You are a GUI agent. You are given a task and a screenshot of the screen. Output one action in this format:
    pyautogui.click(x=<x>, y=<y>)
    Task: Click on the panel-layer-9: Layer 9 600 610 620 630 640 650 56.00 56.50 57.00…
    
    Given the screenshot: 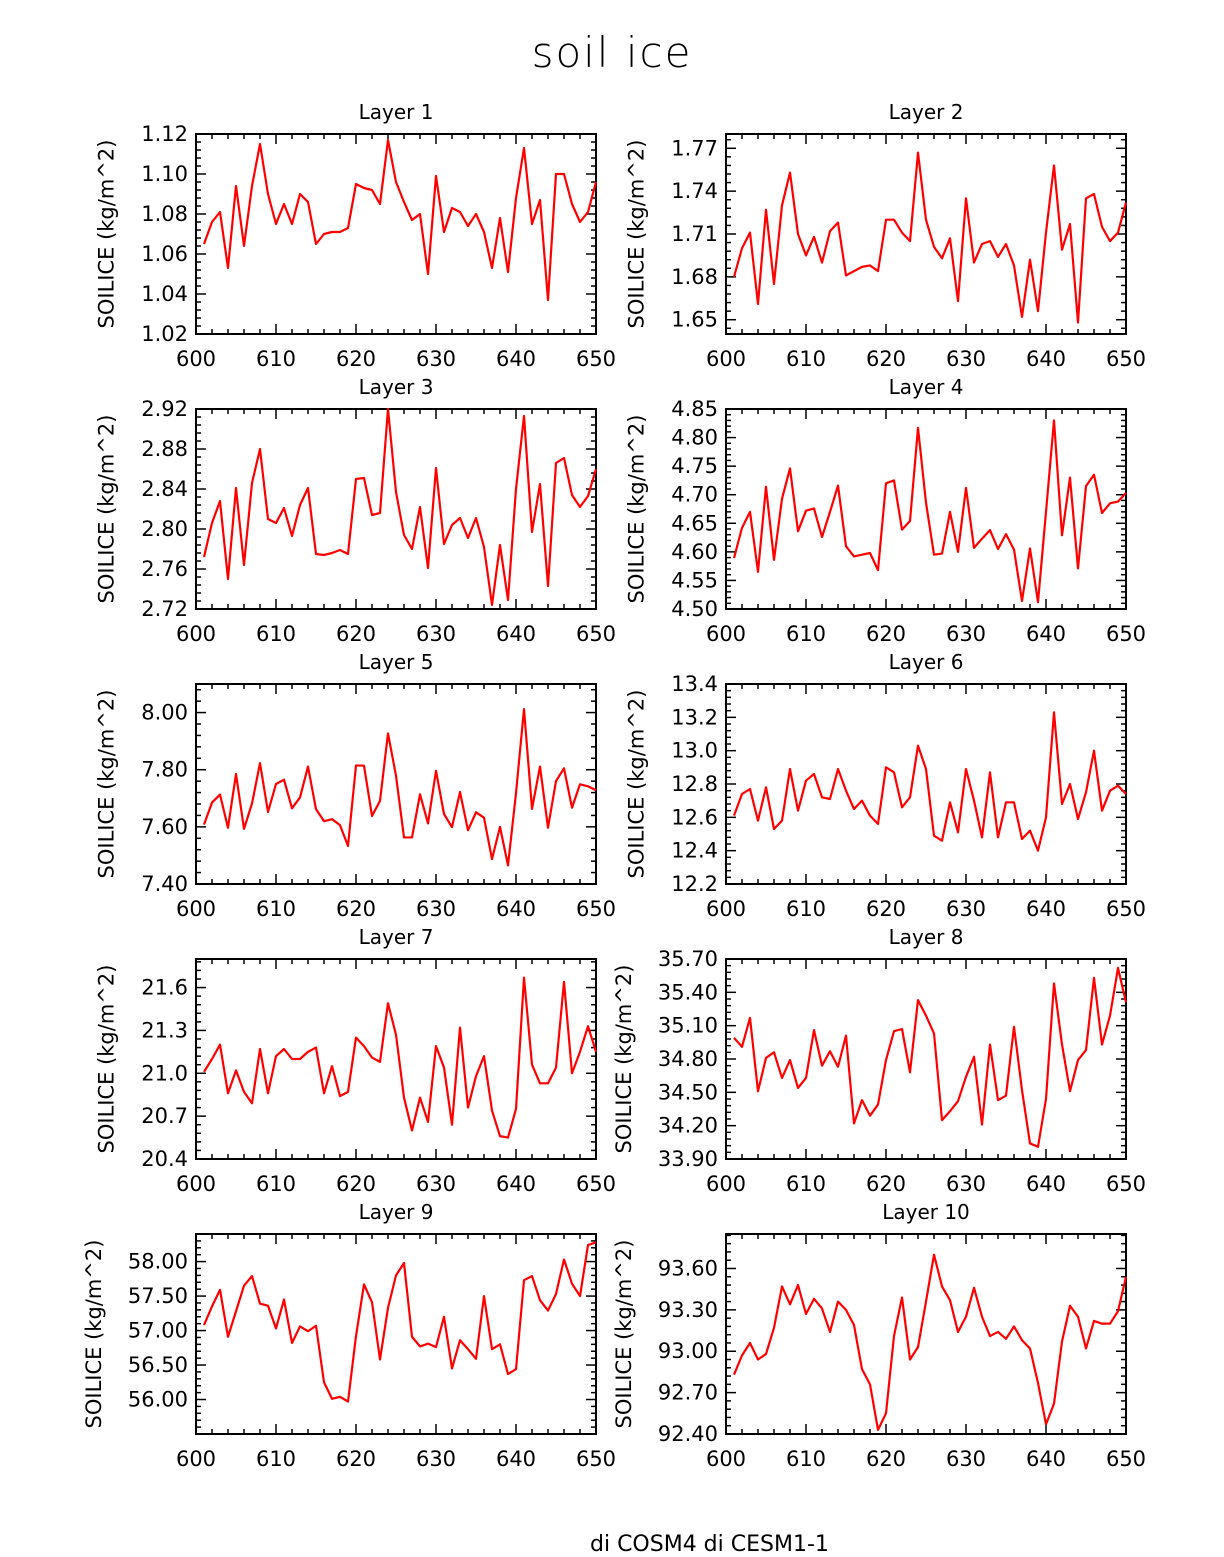 What is the action you would take?
    pyautogui.click(x=349, y=1335)
    